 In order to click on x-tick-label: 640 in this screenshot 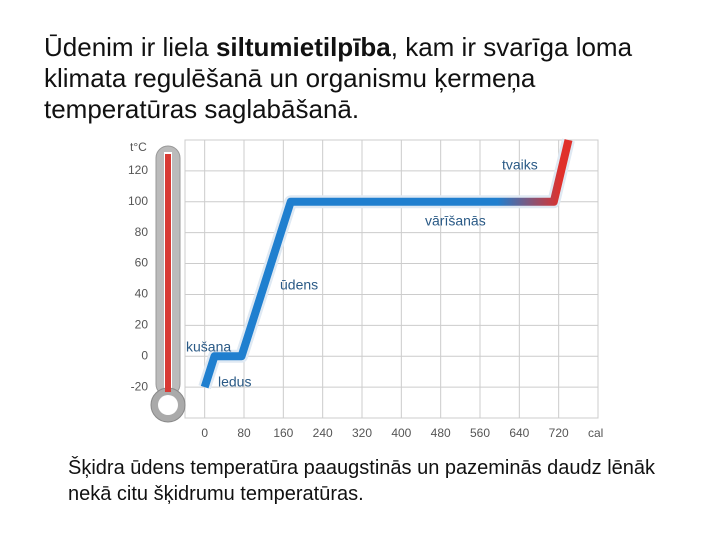, I will do `click(519, 433)`.